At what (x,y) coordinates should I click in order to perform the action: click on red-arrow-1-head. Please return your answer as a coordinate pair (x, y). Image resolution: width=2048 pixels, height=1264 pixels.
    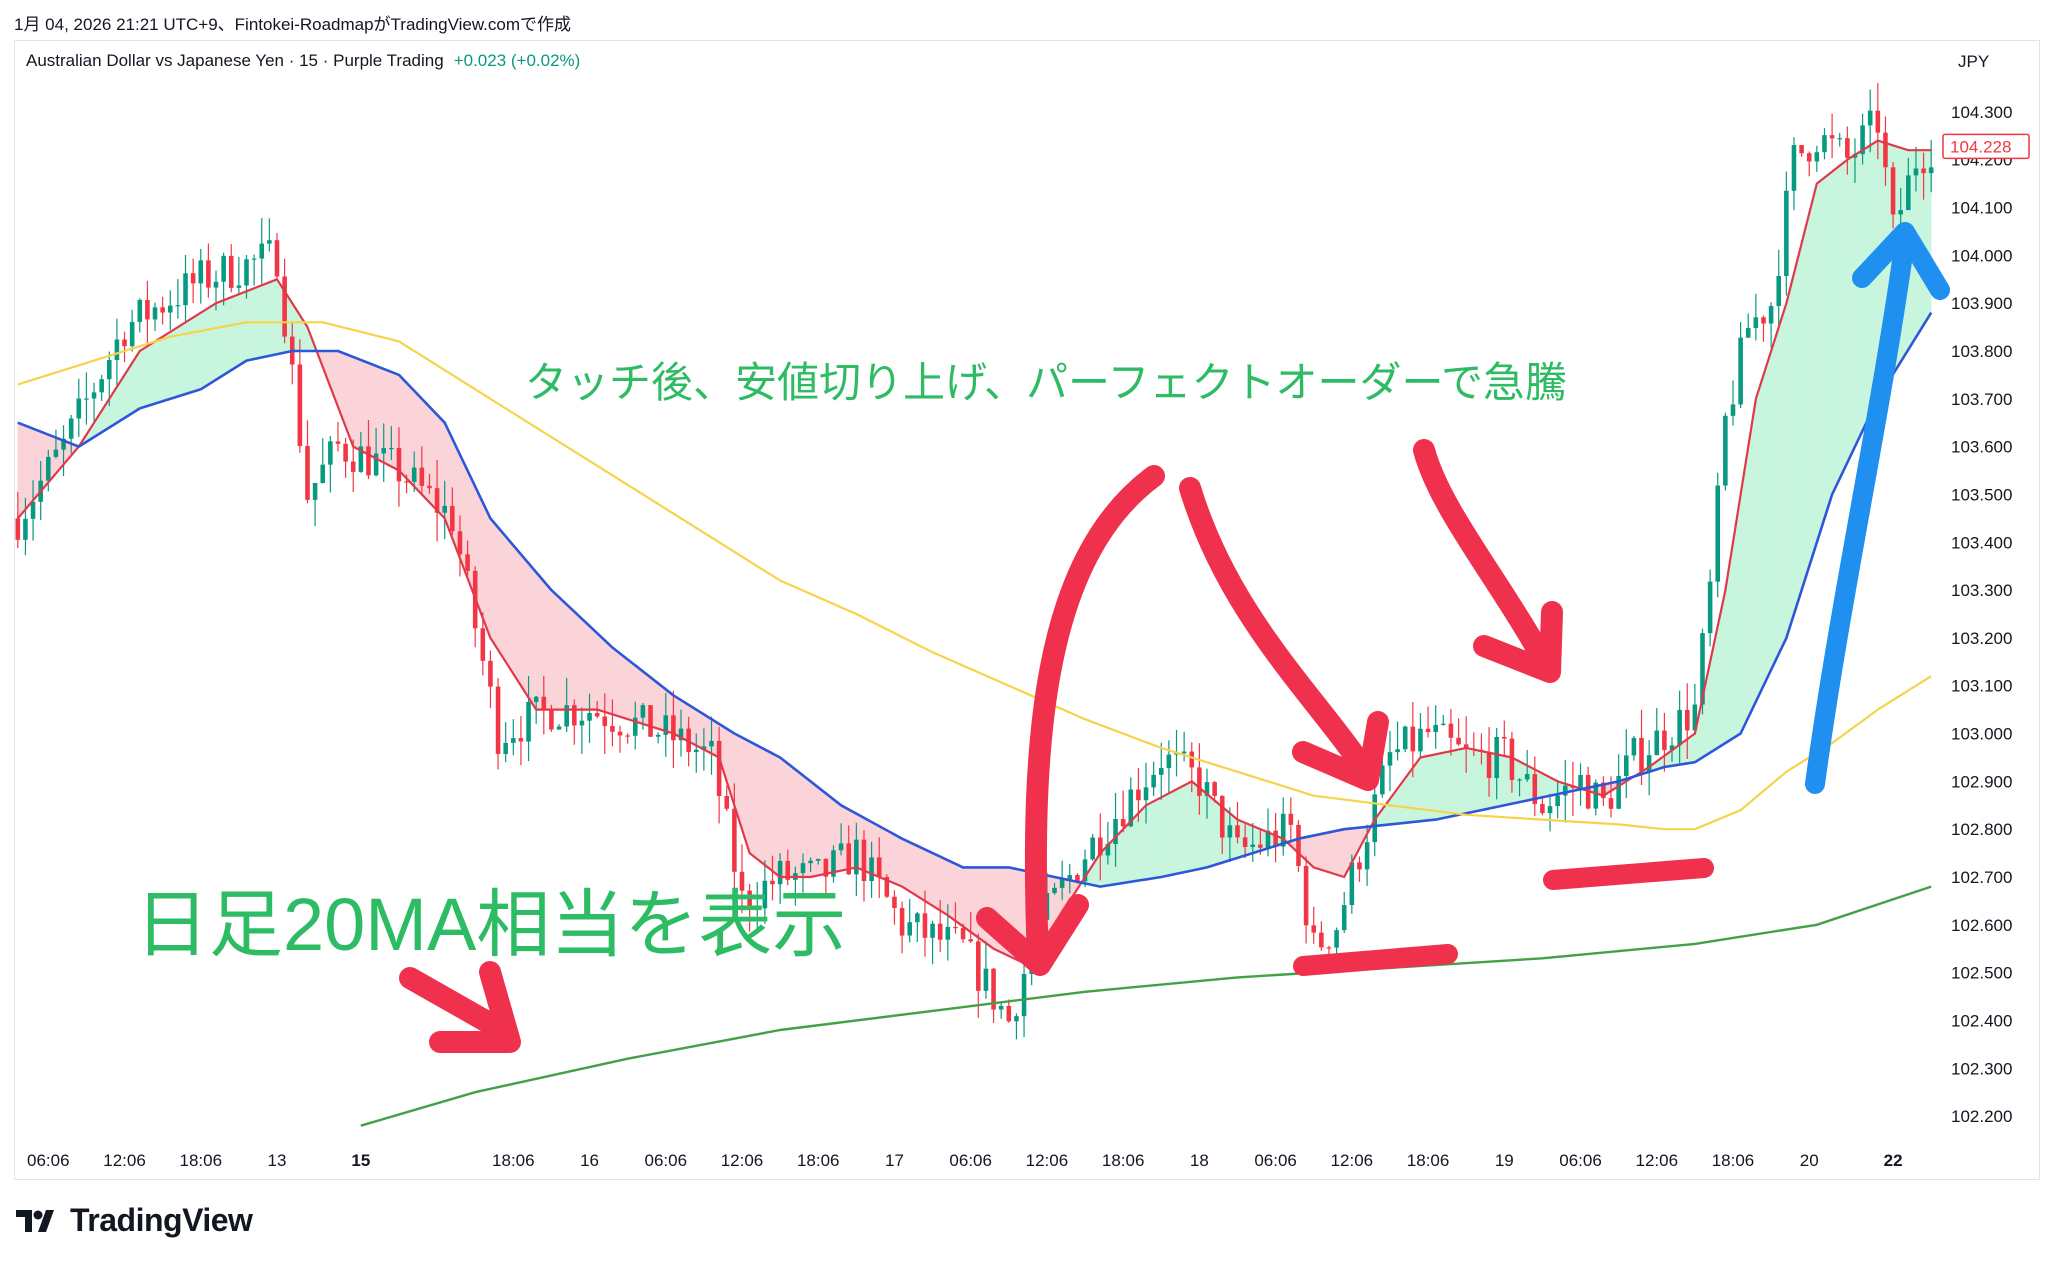
    Looking at the image, I should click on (1032, 935).